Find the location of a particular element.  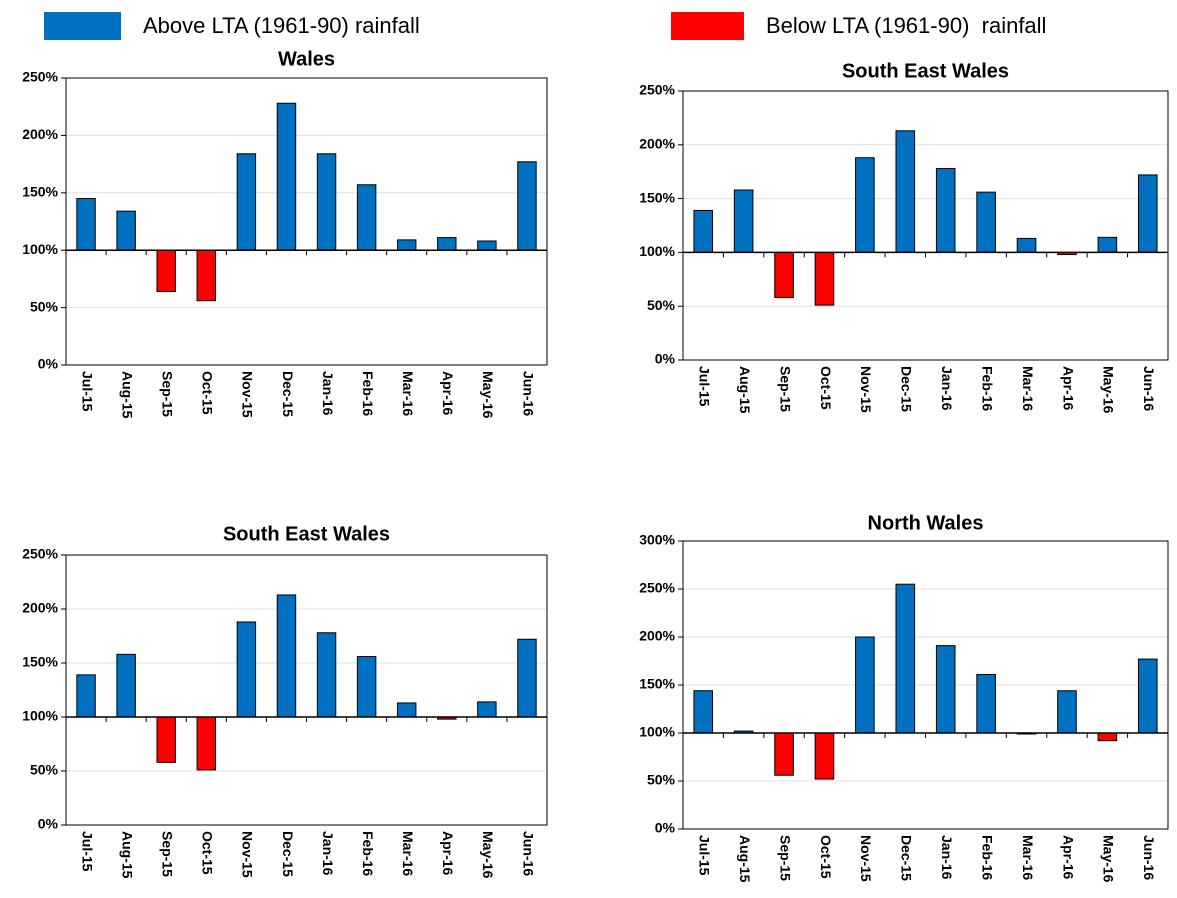

legend-label: Above LTA (1961-90) rainfall is located at coordinates (281, 25).